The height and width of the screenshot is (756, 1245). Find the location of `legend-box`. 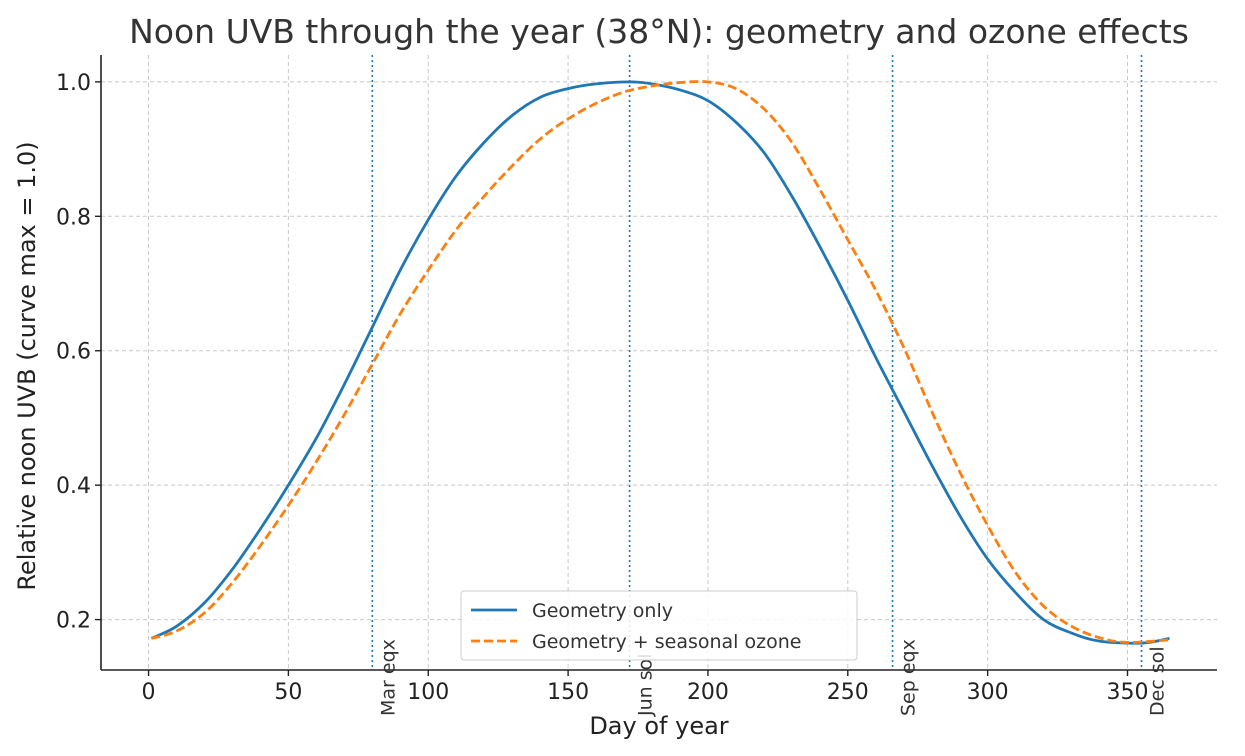

legend-box is located at coordinates (659, 625).